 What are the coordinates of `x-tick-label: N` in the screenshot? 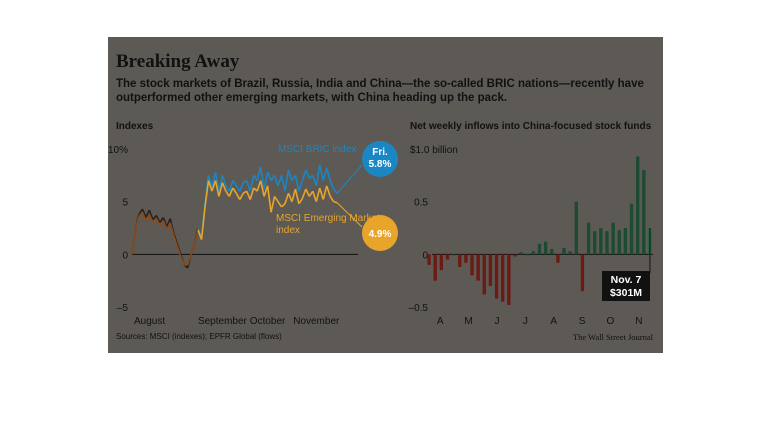 It's located at (638, 321).